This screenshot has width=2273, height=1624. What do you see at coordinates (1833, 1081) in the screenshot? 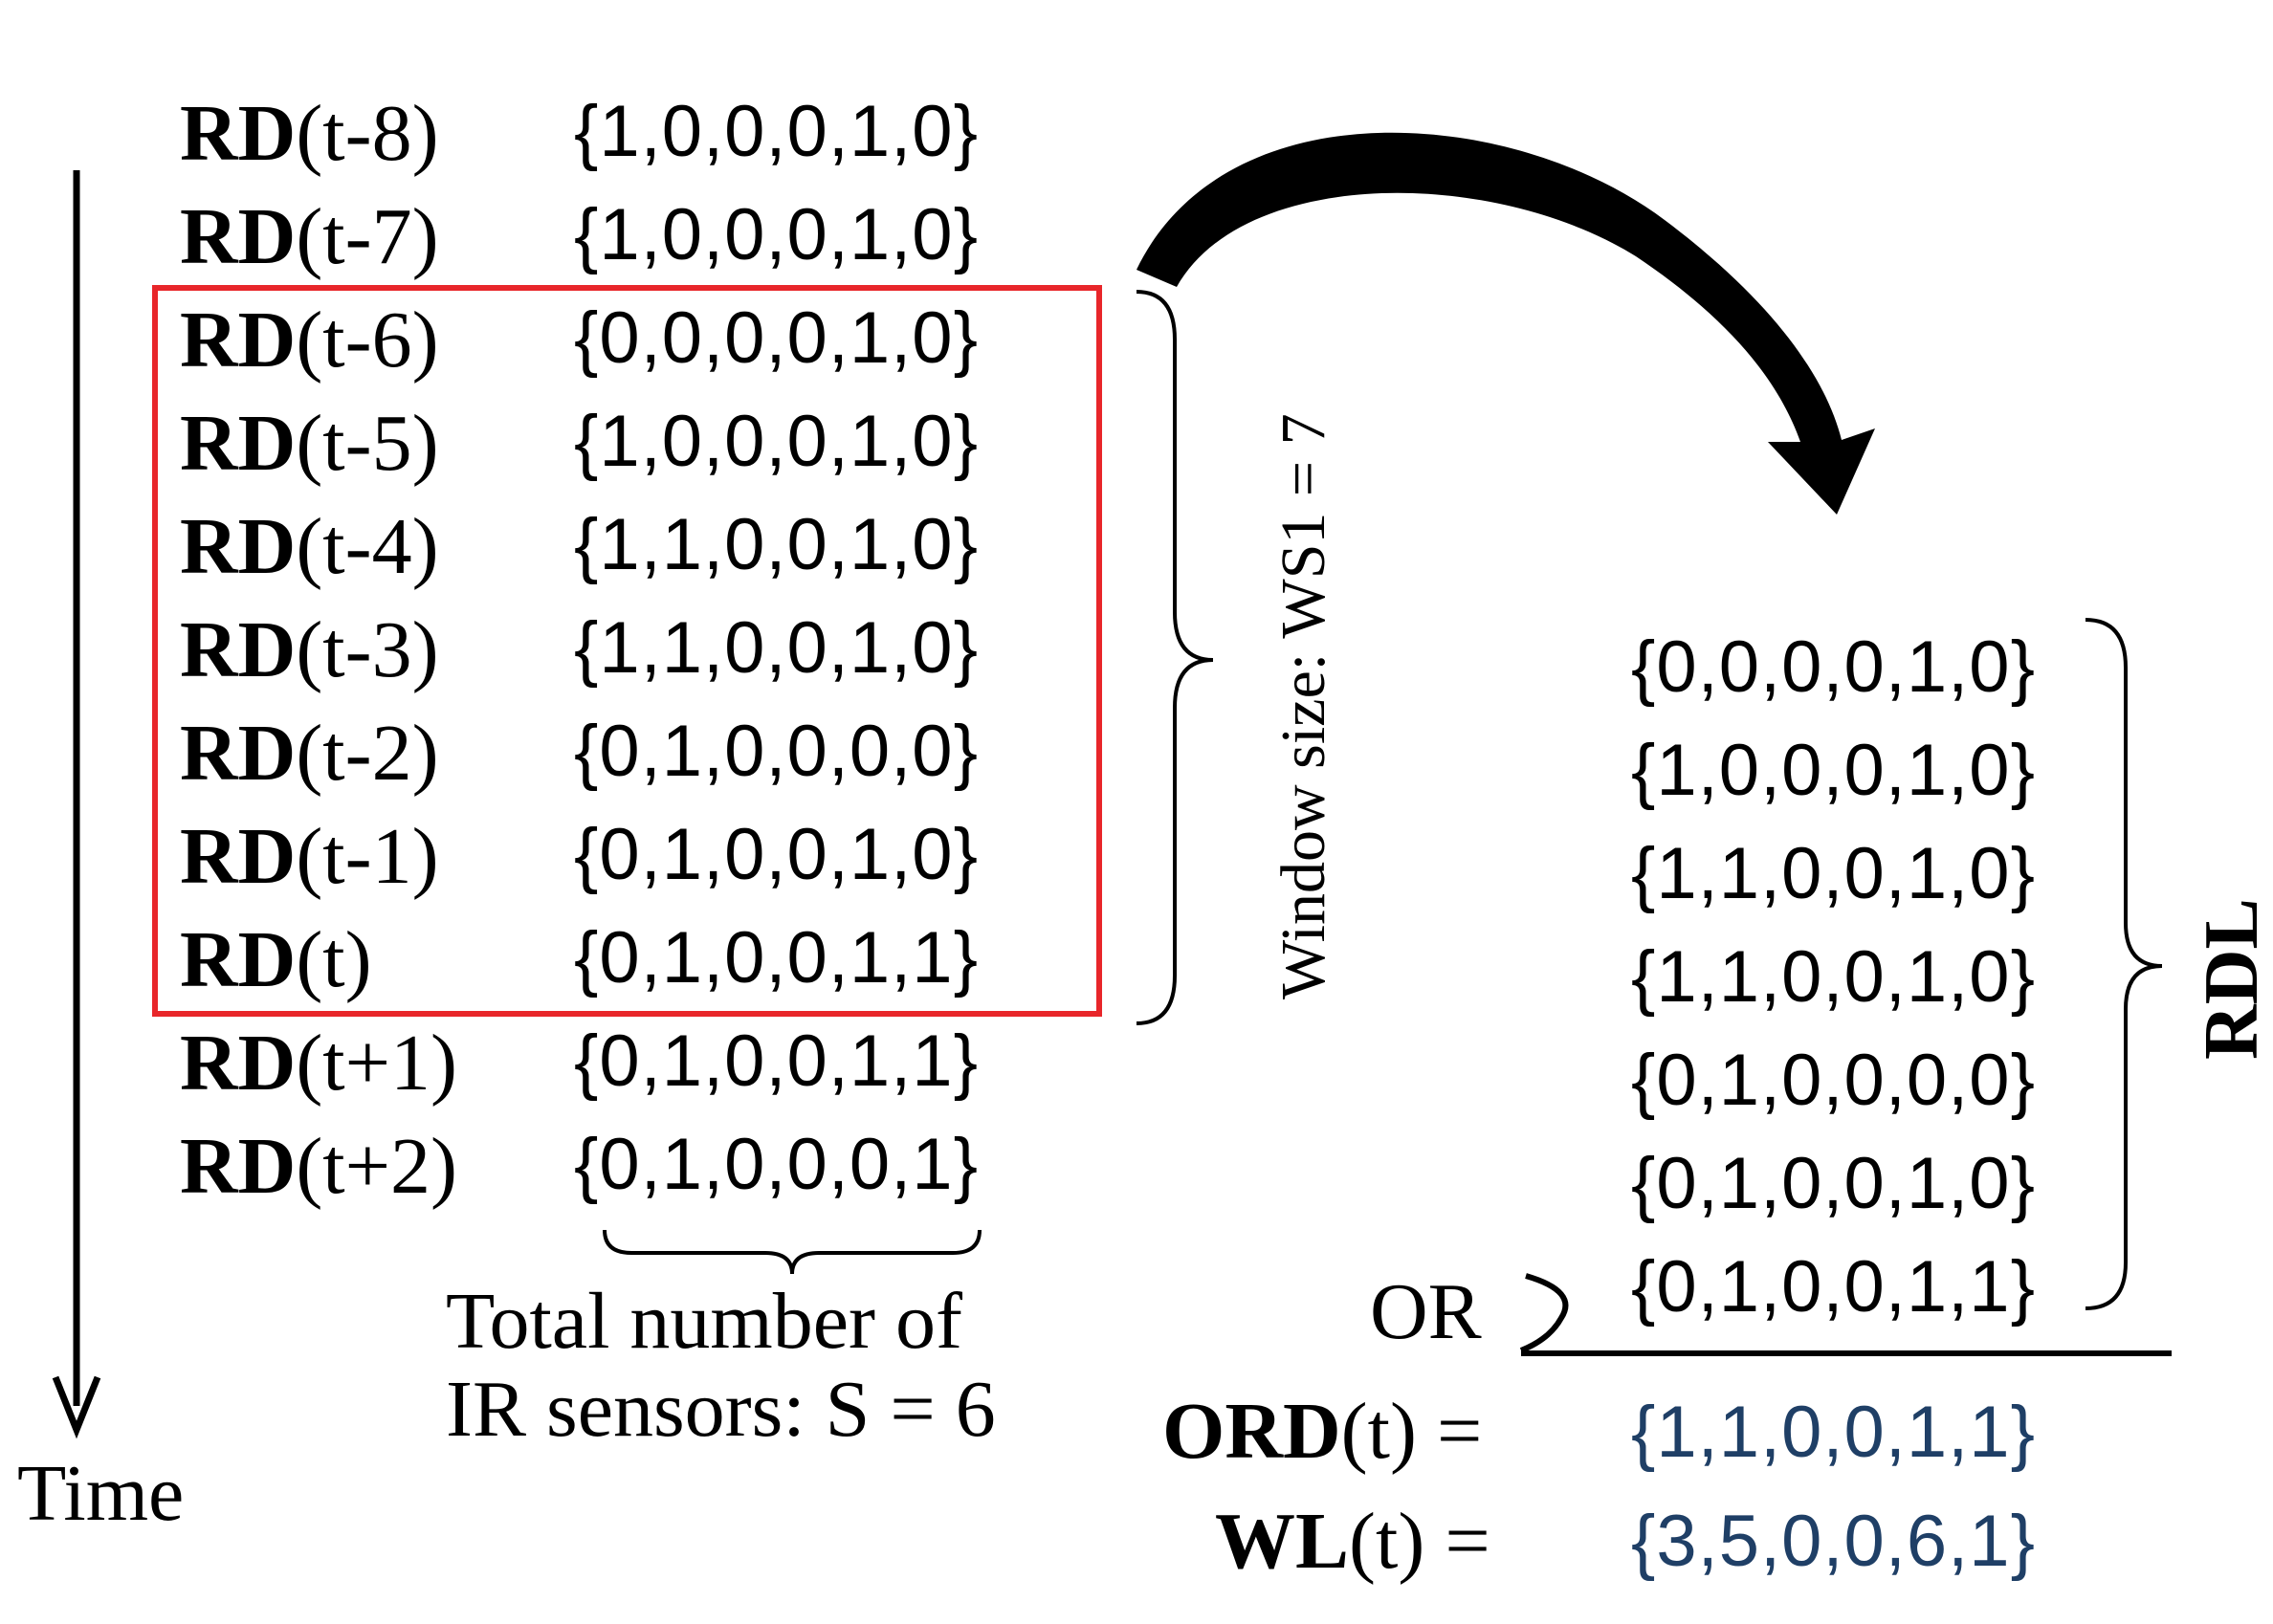
I see `rdl-vector-5: {0,1,0,0,0,0}` at bounding box center [1833, 1081].